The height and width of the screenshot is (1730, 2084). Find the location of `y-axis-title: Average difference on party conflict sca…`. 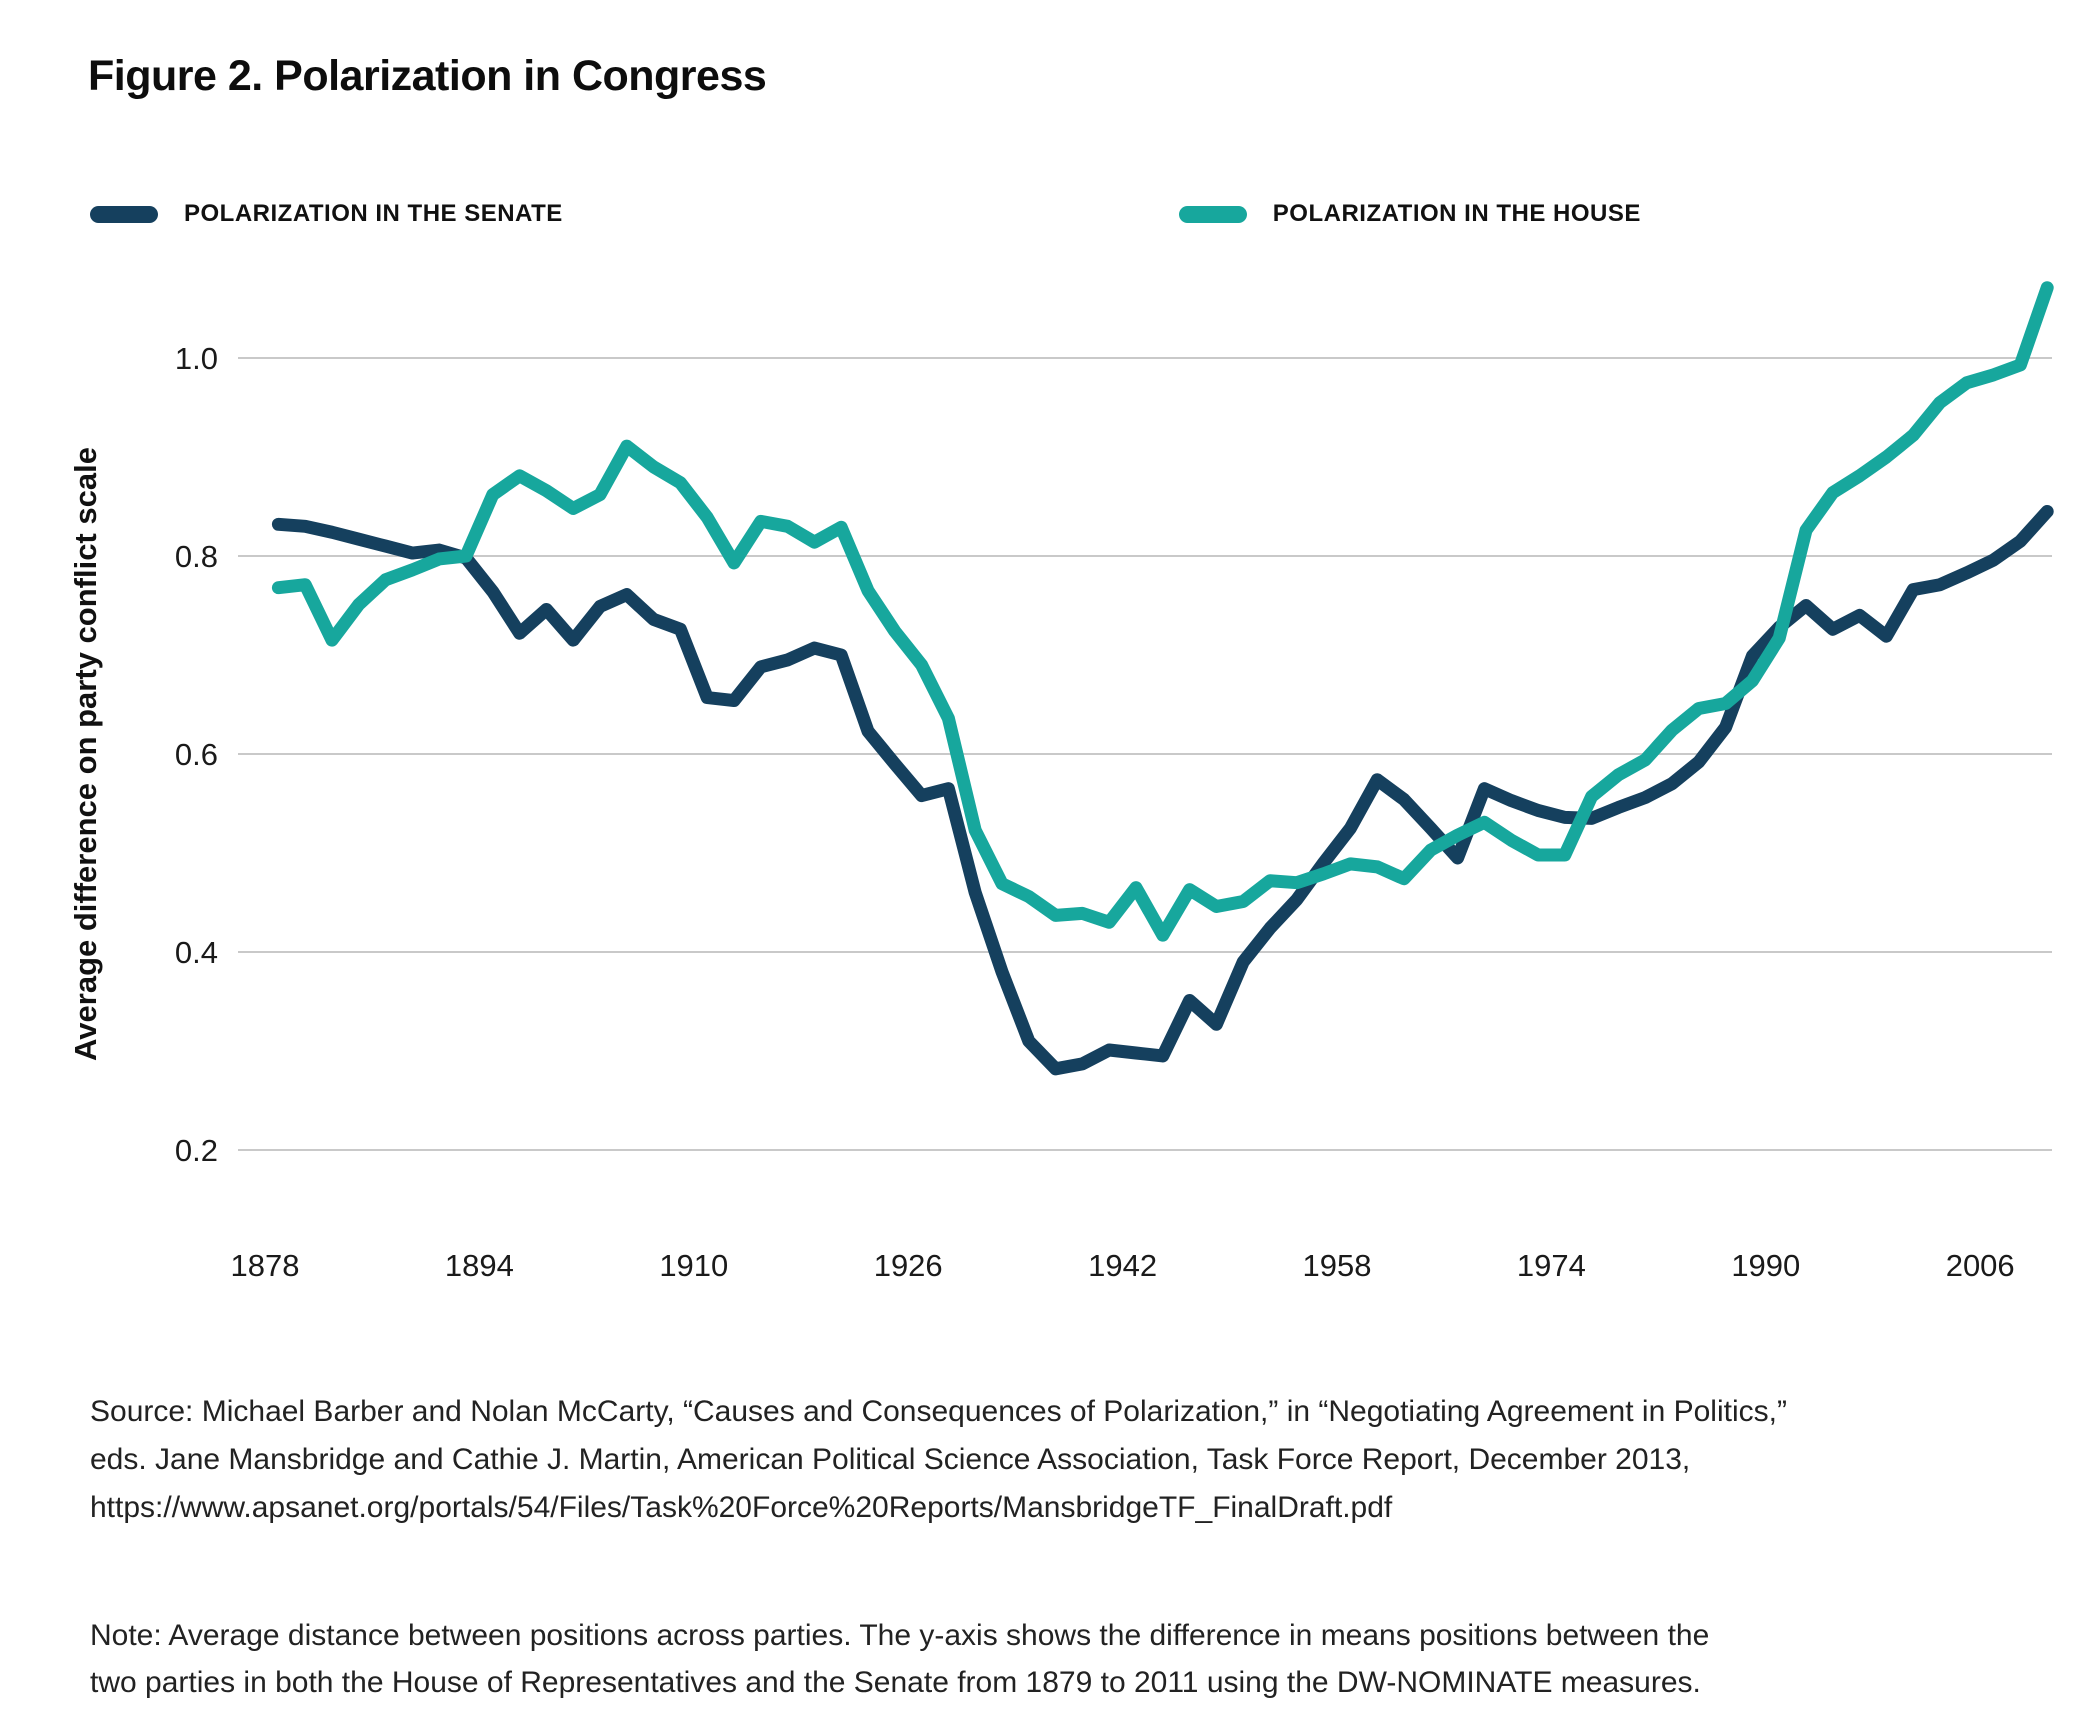

y-axis-title: Average difference on party conflict sca… is located at coordinates (85, 754).